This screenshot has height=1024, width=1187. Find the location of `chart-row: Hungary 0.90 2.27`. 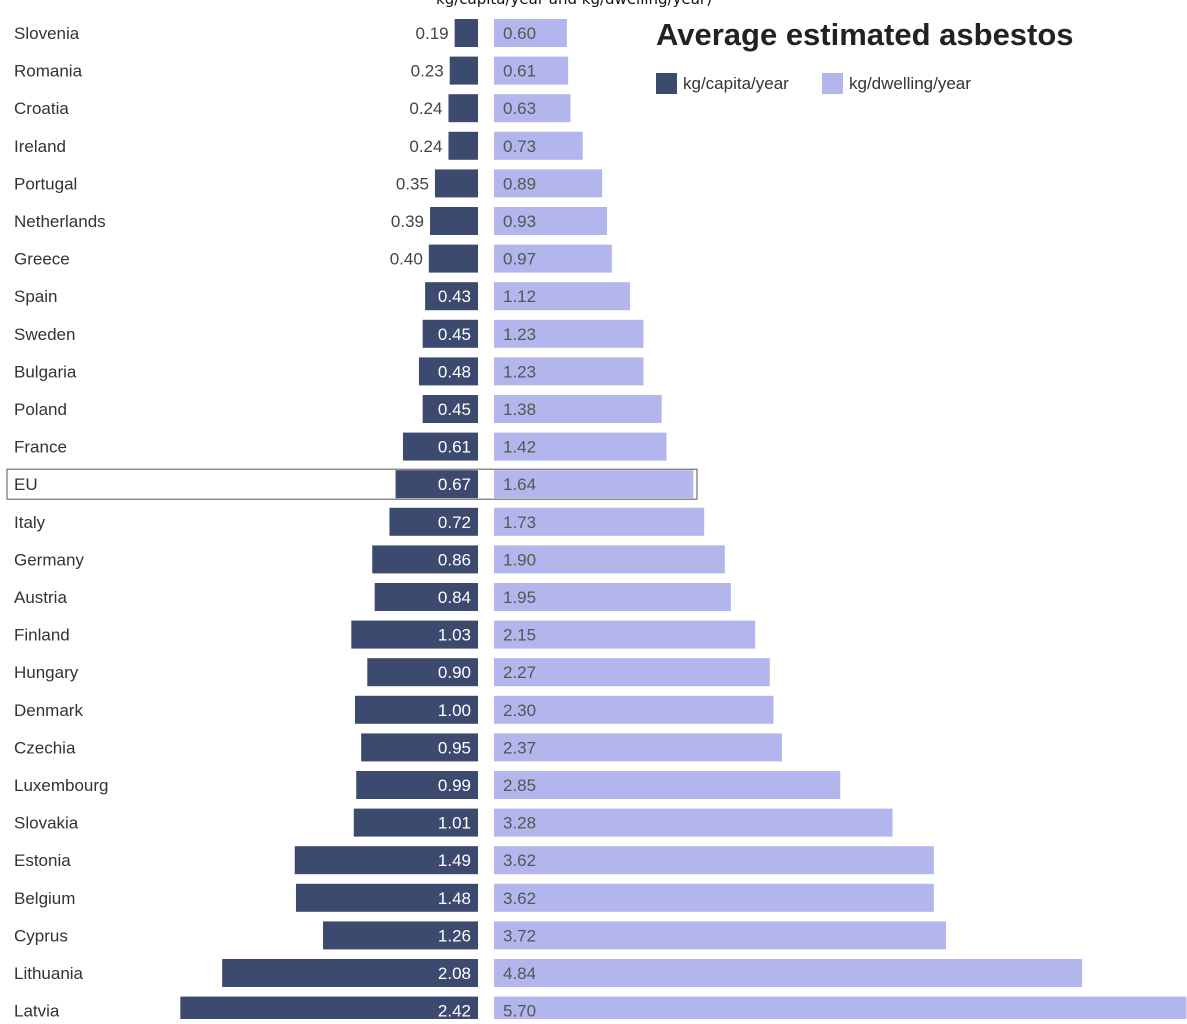

chart-row: Hungary 0.90 2.27 is located at coordinates (392, 672).